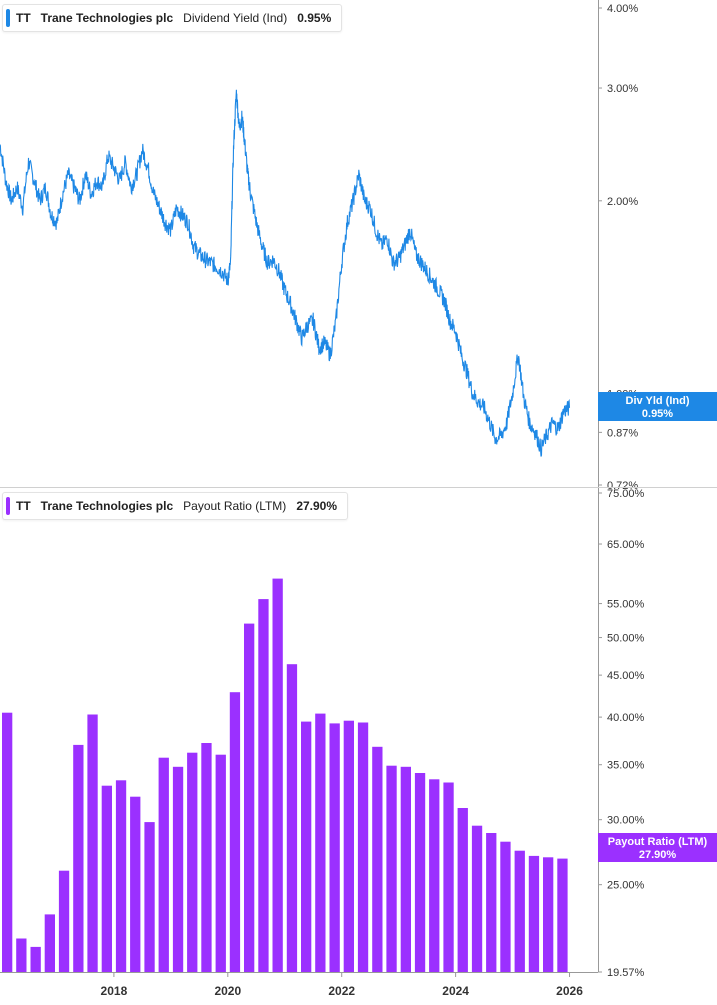 The image size is (717, 1005). What do you see at coordinates (657, 401) in the screenshot?
I see `badge-label: Div Yld (Ind)` at bounding box center [657, 401].